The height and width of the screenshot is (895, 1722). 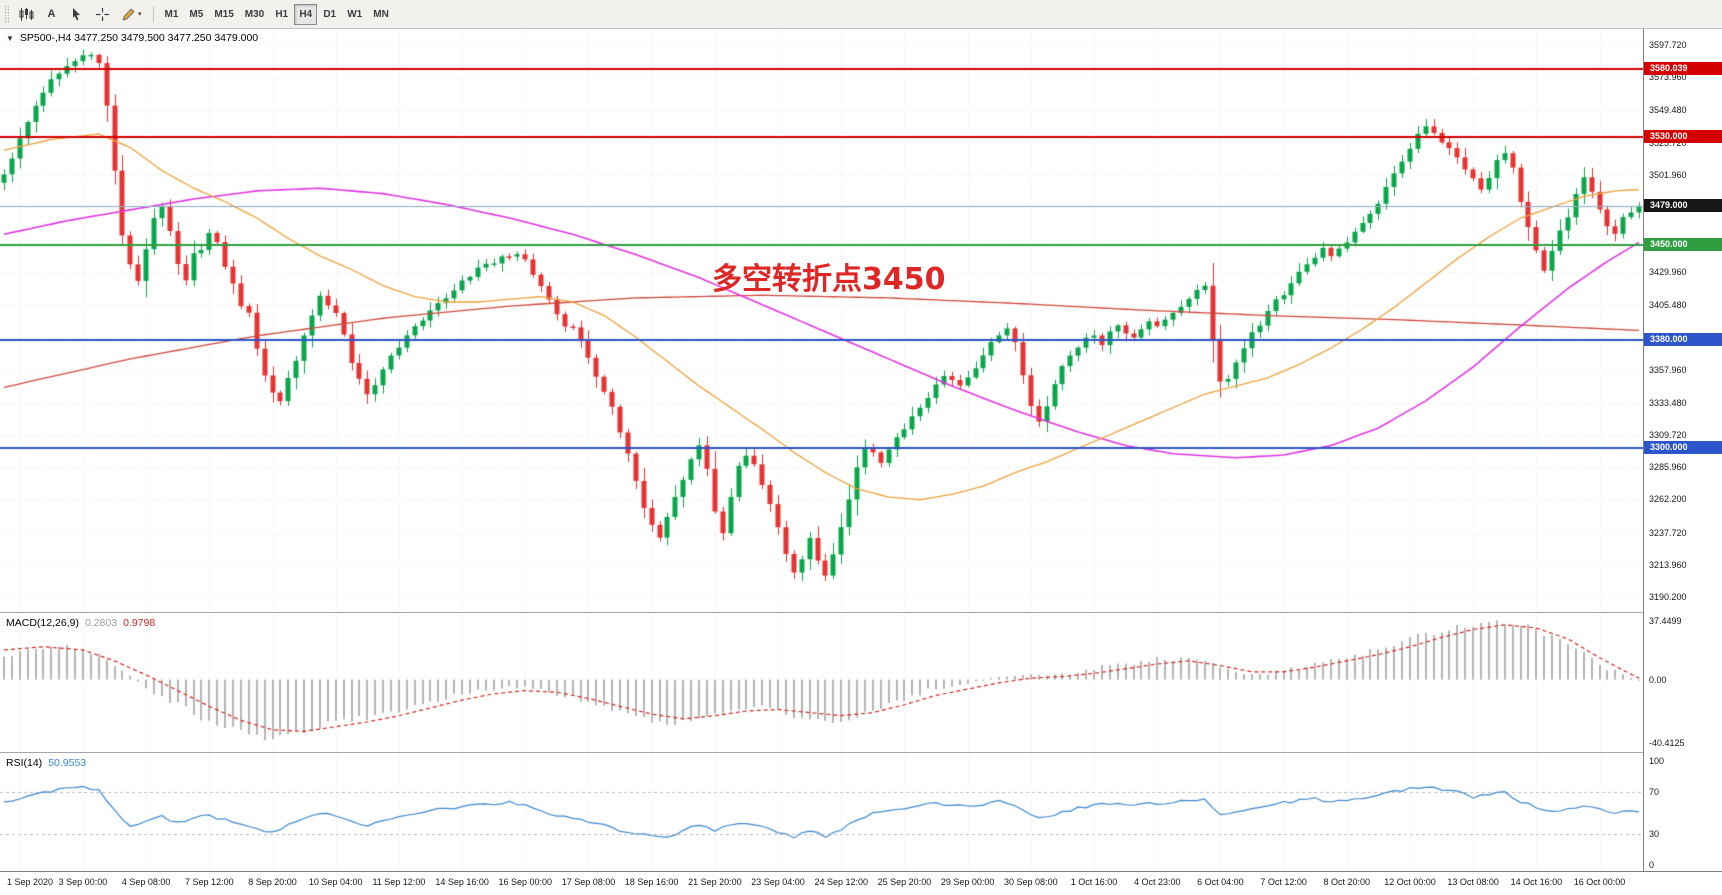 What do you see at coordinates (1654, 834) in the screenshot?
I see `price-scale-tick: 30` at bounding box center [1654, 834].